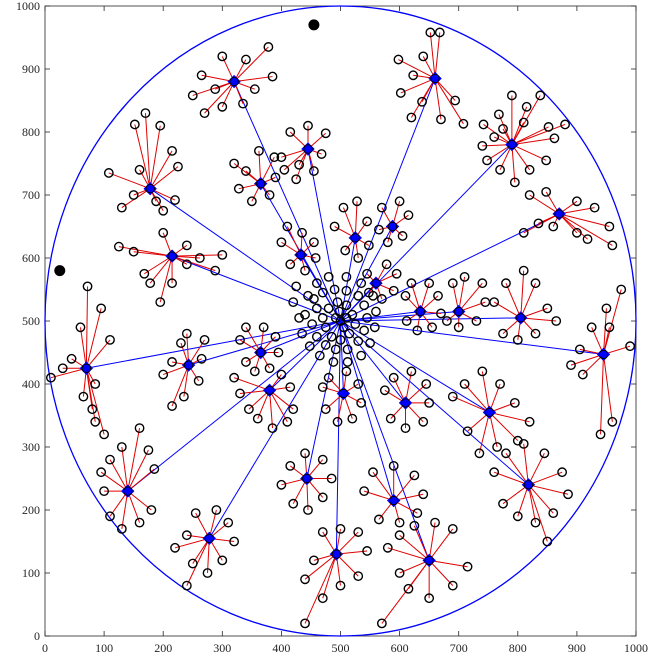  Describe the element at coordinates (45, 648) in the screenshot. I see `x-tick-label: 0` at that location.